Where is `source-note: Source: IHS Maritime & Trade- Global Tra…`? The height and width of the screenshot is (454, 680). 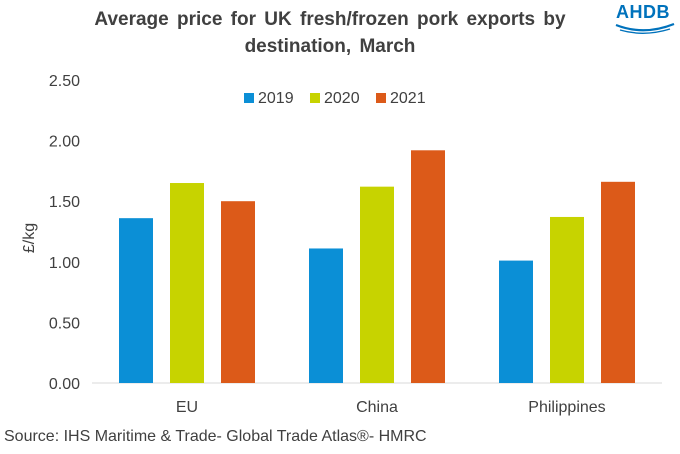 source-note: Source: IHS Maritime & Trade- Global Tra… is located at coordinates (215, 436).